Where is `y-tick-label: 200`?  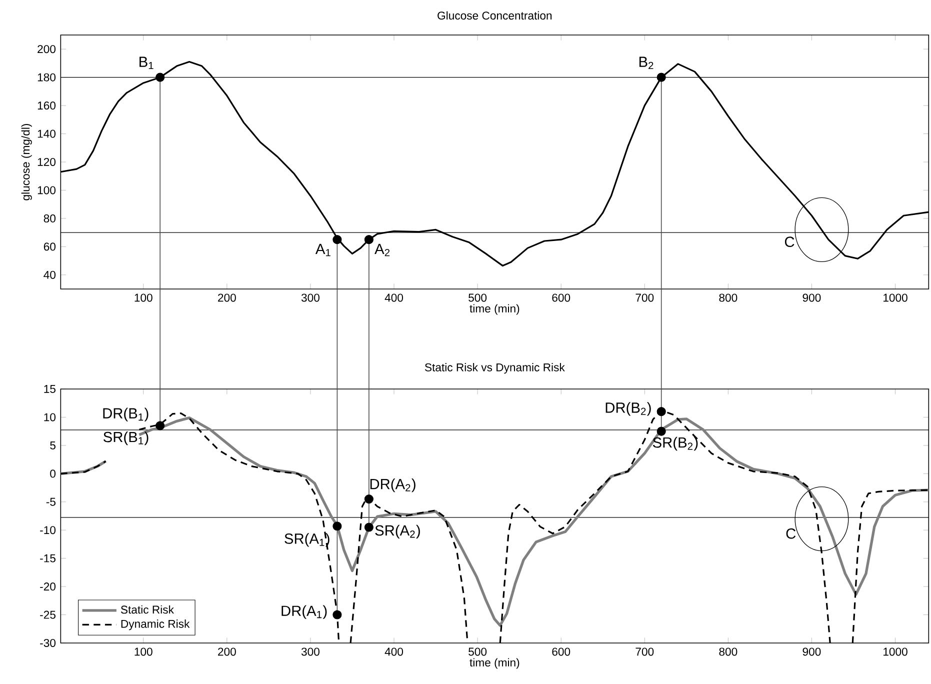
y-tick-label: 200 is located at coordinates (47, 49).